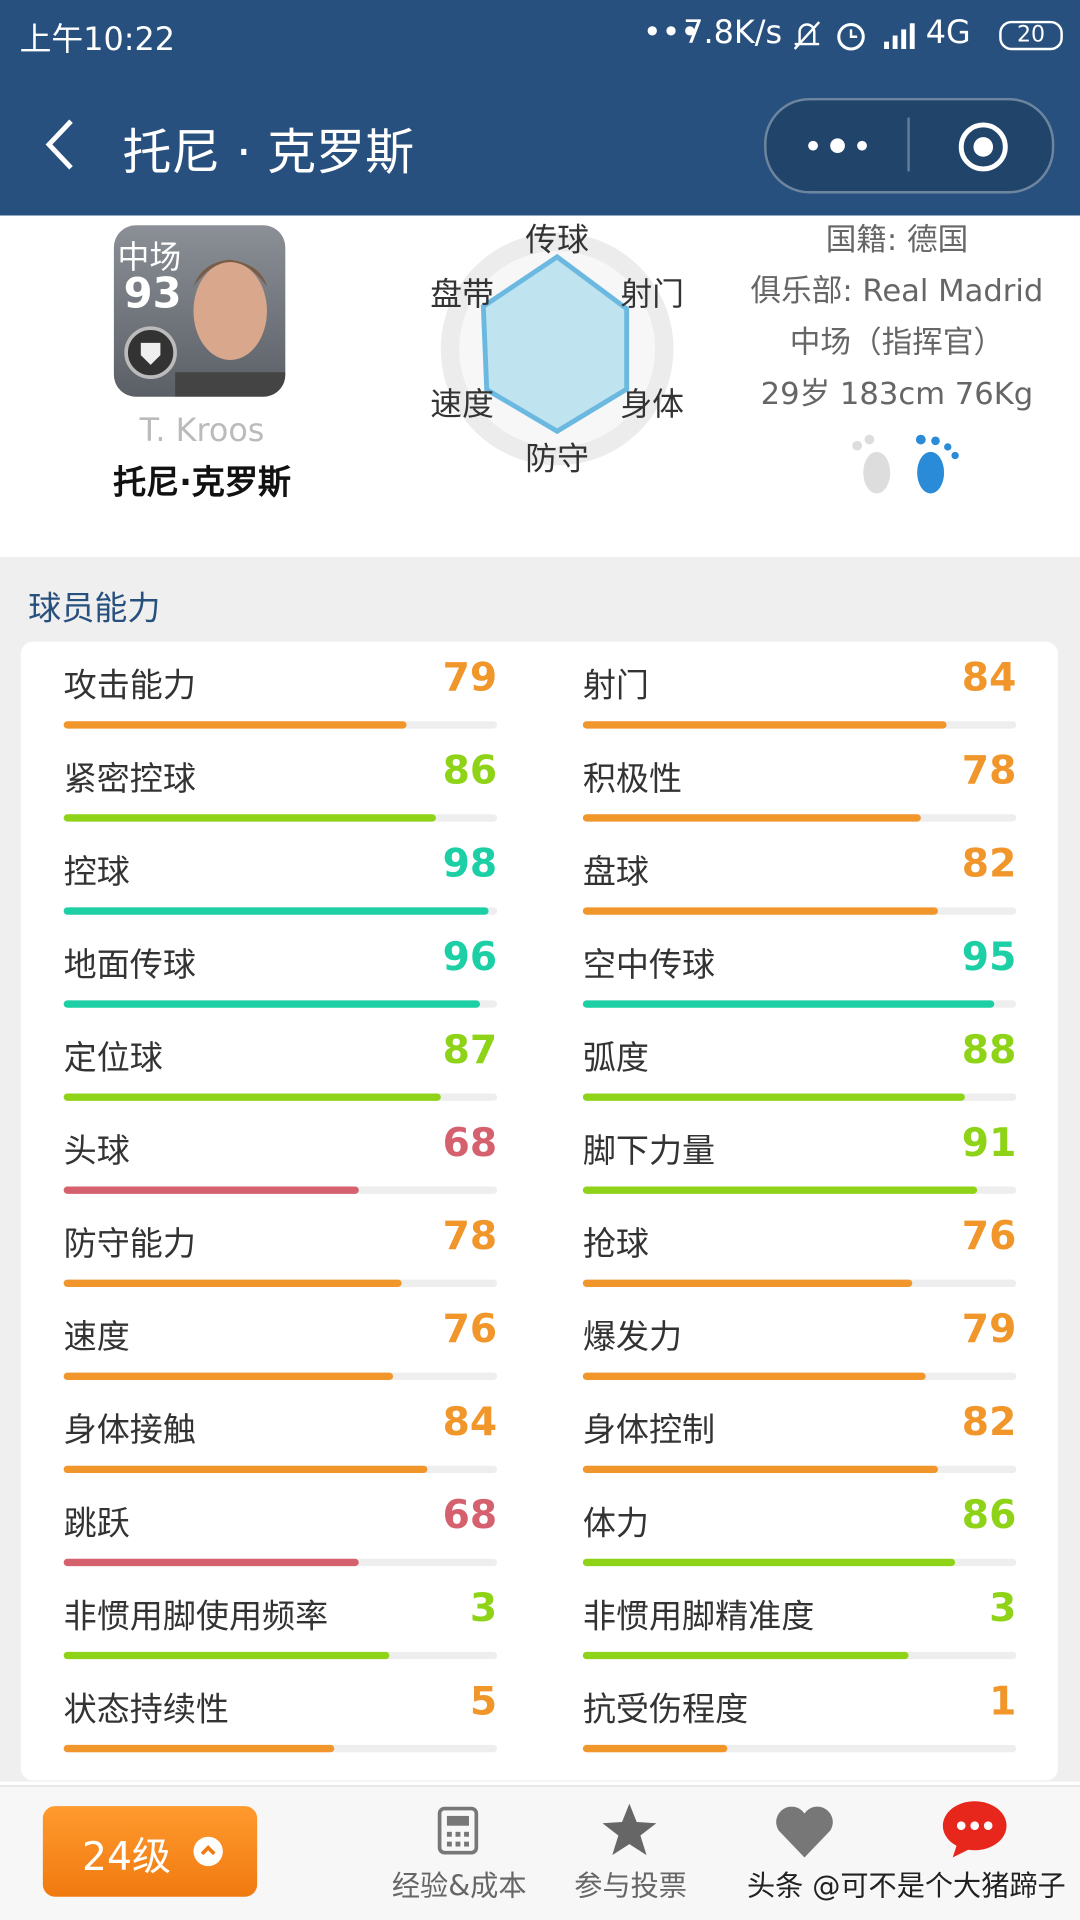  Describe the element at coordinates (202, 483) in the screenshot. I see `player-name-cn: 托尼·克罗斯` at that location.